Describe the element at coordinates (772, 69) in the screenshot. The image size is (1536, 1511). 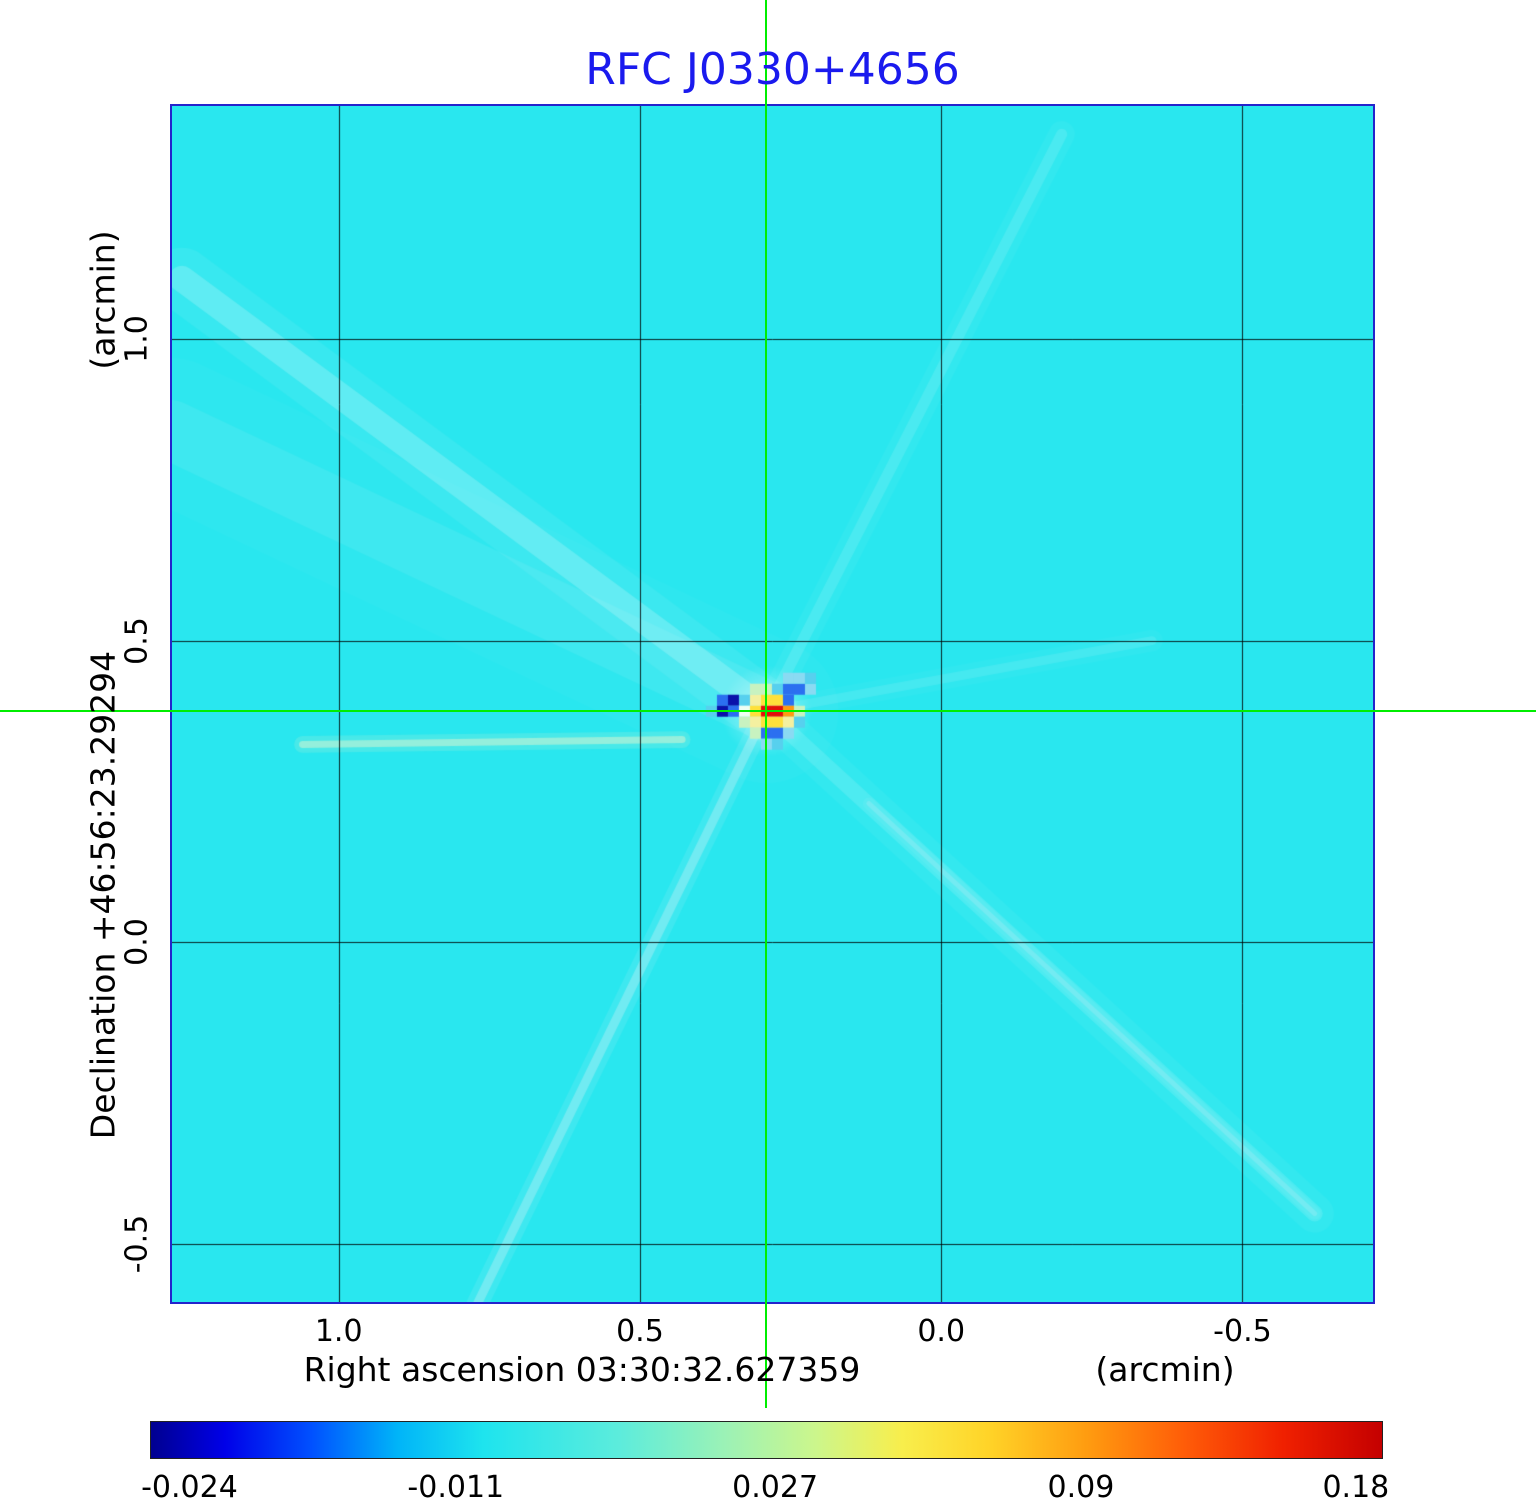
I see `plot-title: RFC J0330+4656` at that location.